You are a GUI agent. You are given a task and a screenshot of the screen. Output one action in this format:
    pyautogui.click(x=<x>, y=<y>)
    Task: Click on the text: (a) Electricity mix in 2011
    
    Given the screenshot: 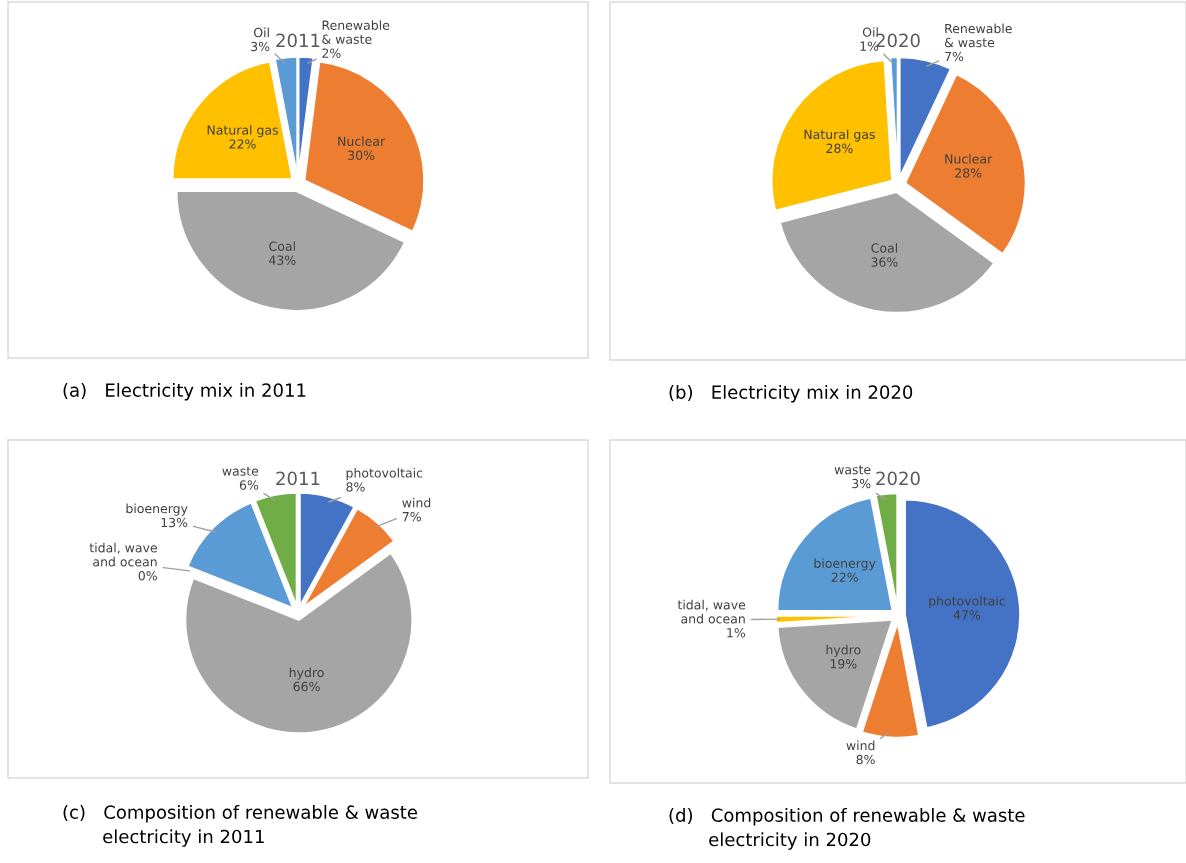 What is the action you would take?
    pyautogui.click(x=184, y=392)
    